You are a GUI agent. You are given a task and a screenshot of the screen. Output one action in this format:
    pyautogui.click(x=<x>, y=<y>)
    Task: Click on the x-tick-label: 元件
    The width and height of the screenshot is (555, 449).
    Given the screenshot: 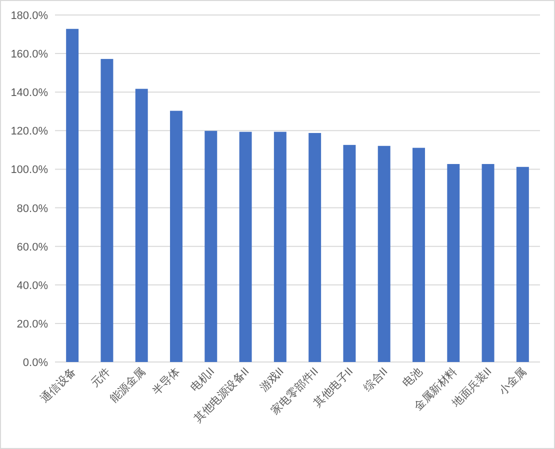 What is the action you would take?
    pyautogui.click(x=101, y=378)
    